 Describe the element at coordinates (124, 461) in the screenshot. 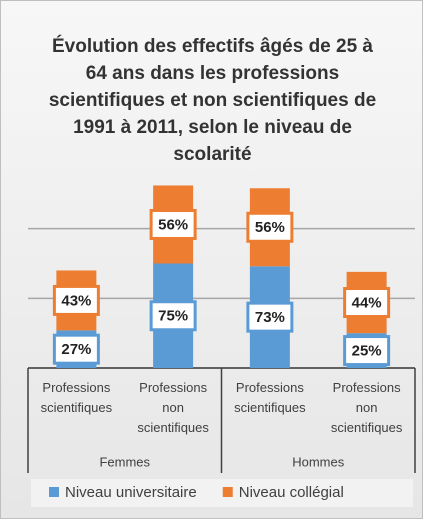

I see `group-label: Femmes` at that location.